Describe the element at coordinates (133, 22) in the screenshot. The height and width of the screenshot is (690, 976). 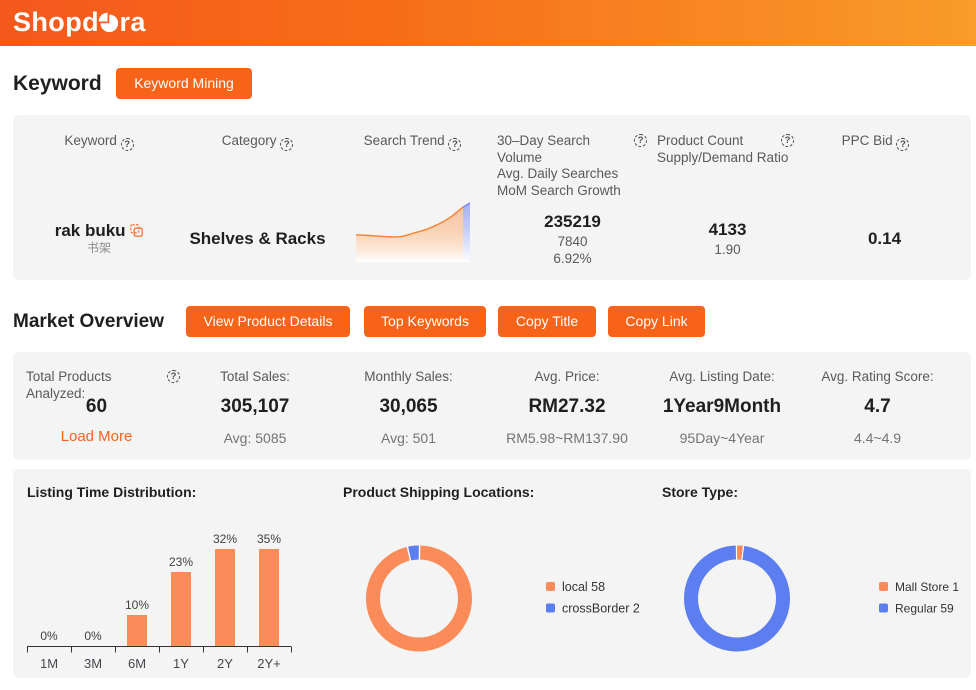
I see `svg-text: ra` at that location.